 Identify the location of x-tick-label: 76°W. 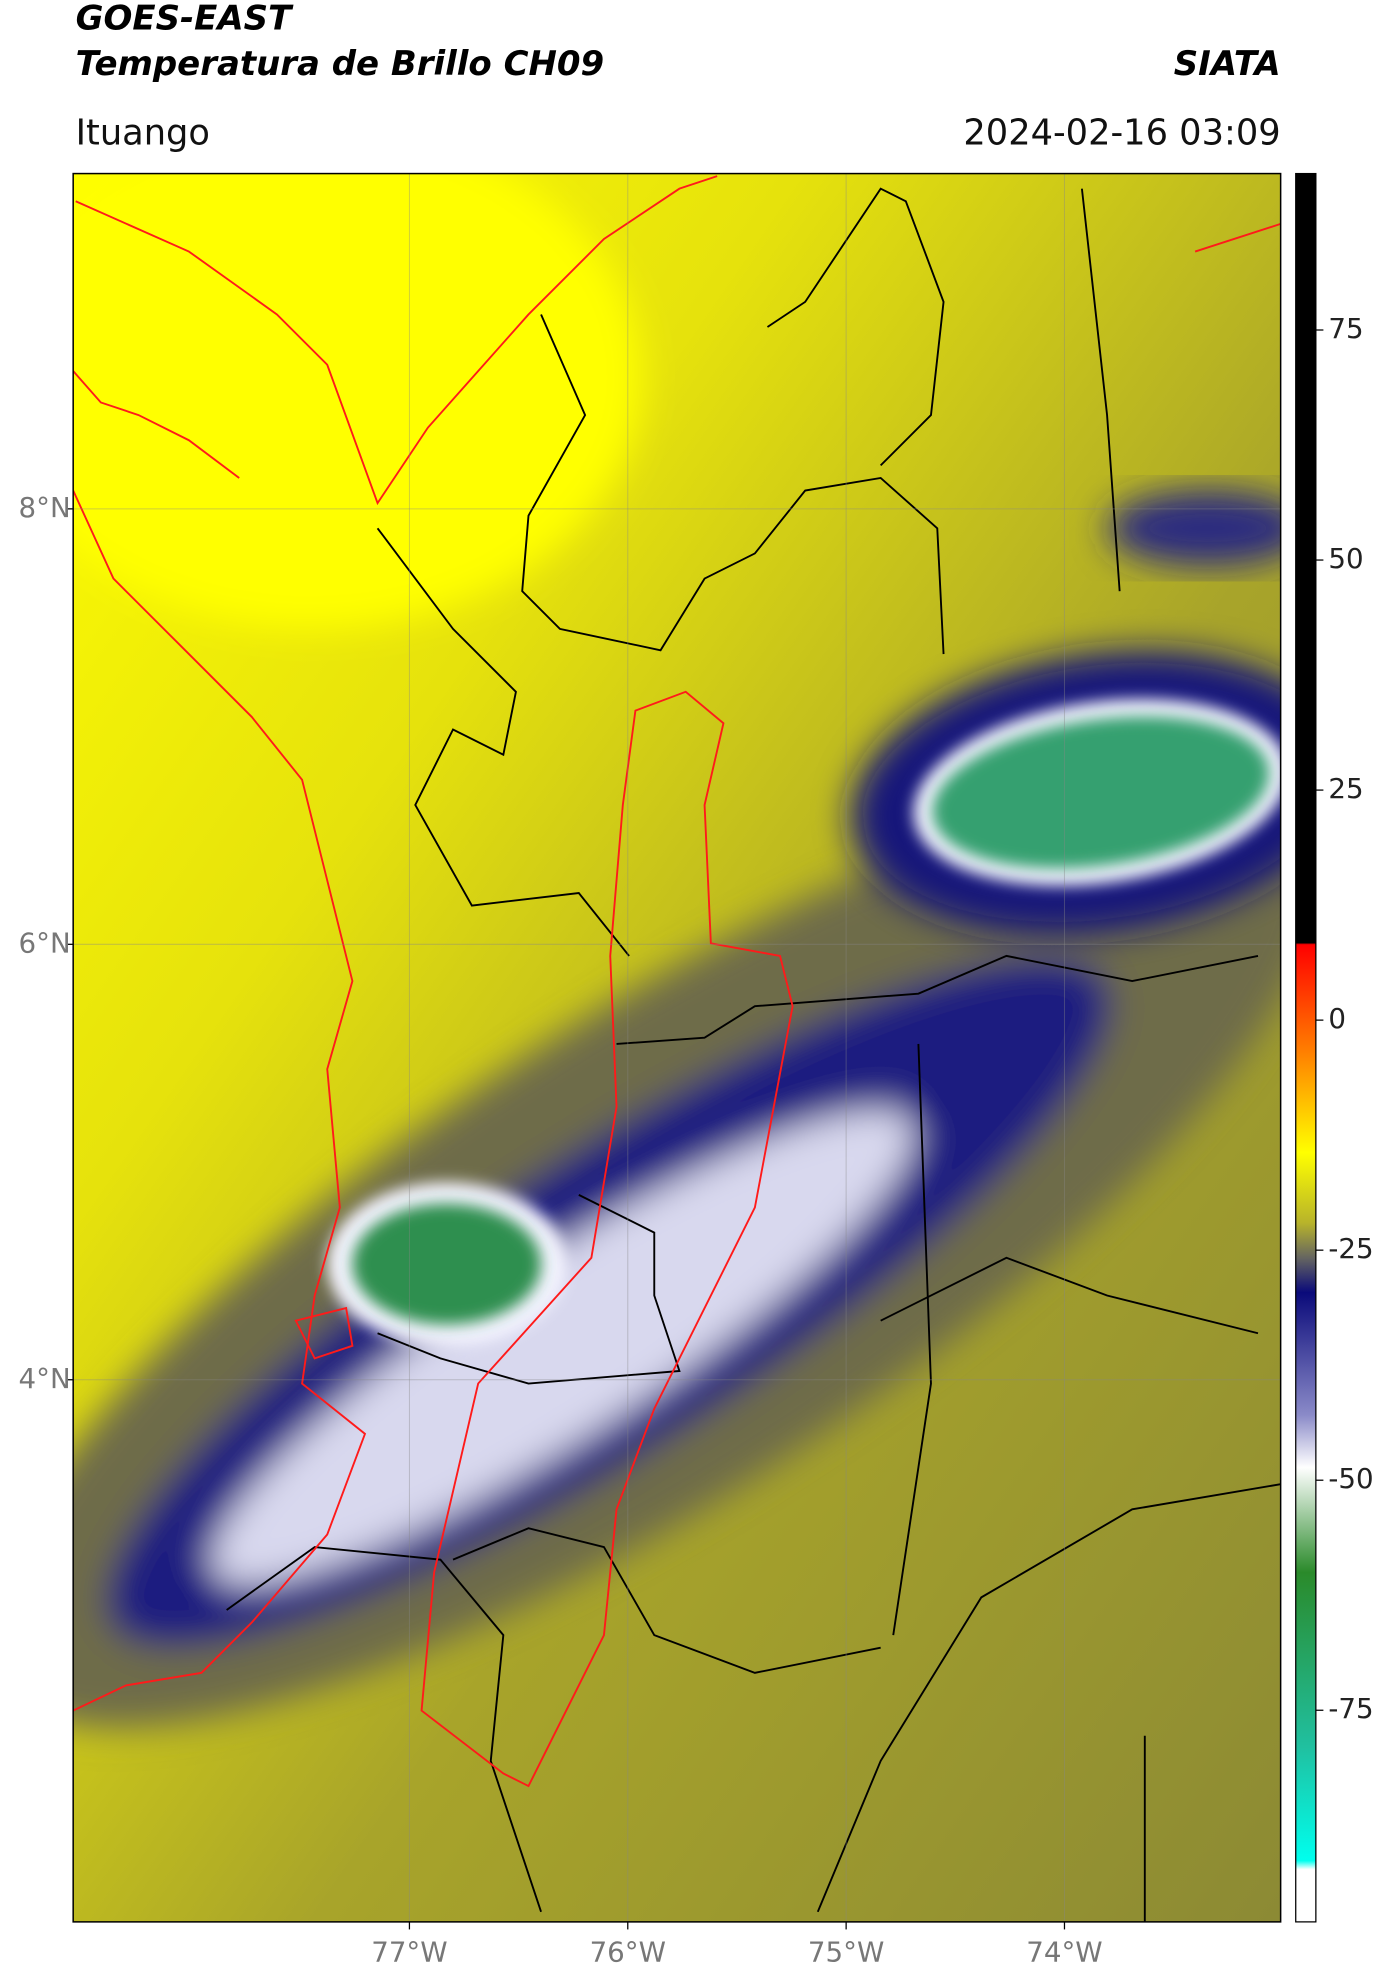
(628, 1951).